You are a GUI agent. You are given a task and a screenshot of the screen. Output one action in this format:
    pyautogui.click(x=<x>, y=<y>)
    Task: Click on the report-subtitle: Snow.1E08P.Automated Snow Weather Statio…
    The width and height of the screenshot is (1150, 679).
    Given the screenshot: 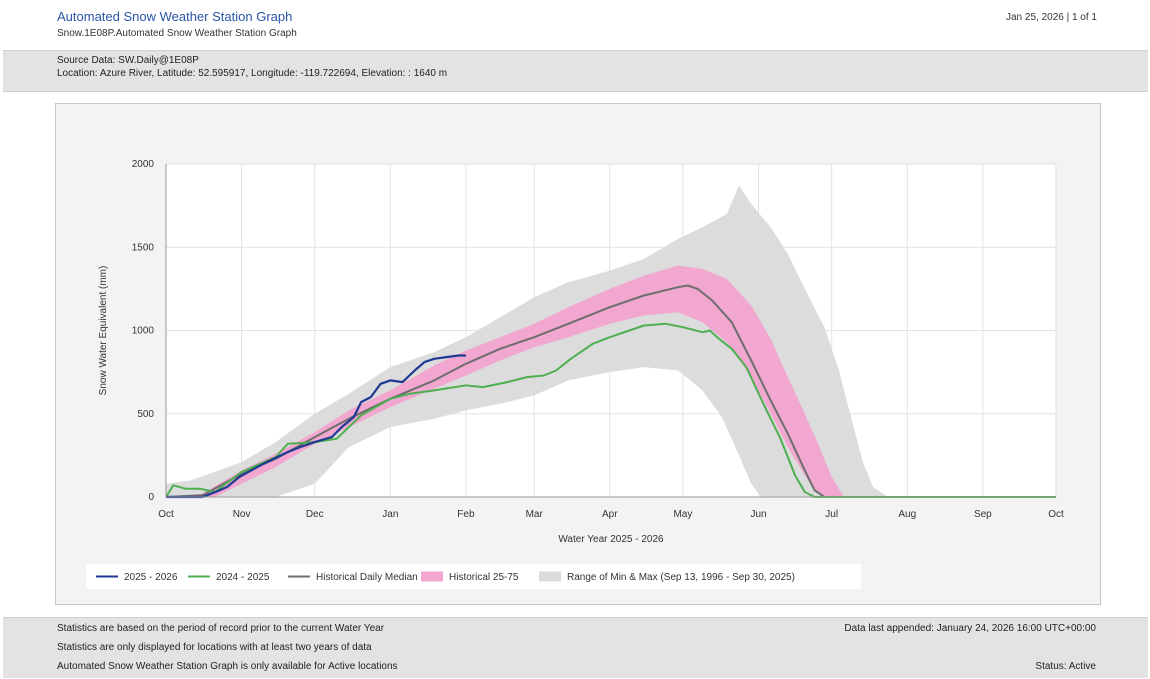 What is the action you would take?
    pyautogui.click(x=177, y=33)
    